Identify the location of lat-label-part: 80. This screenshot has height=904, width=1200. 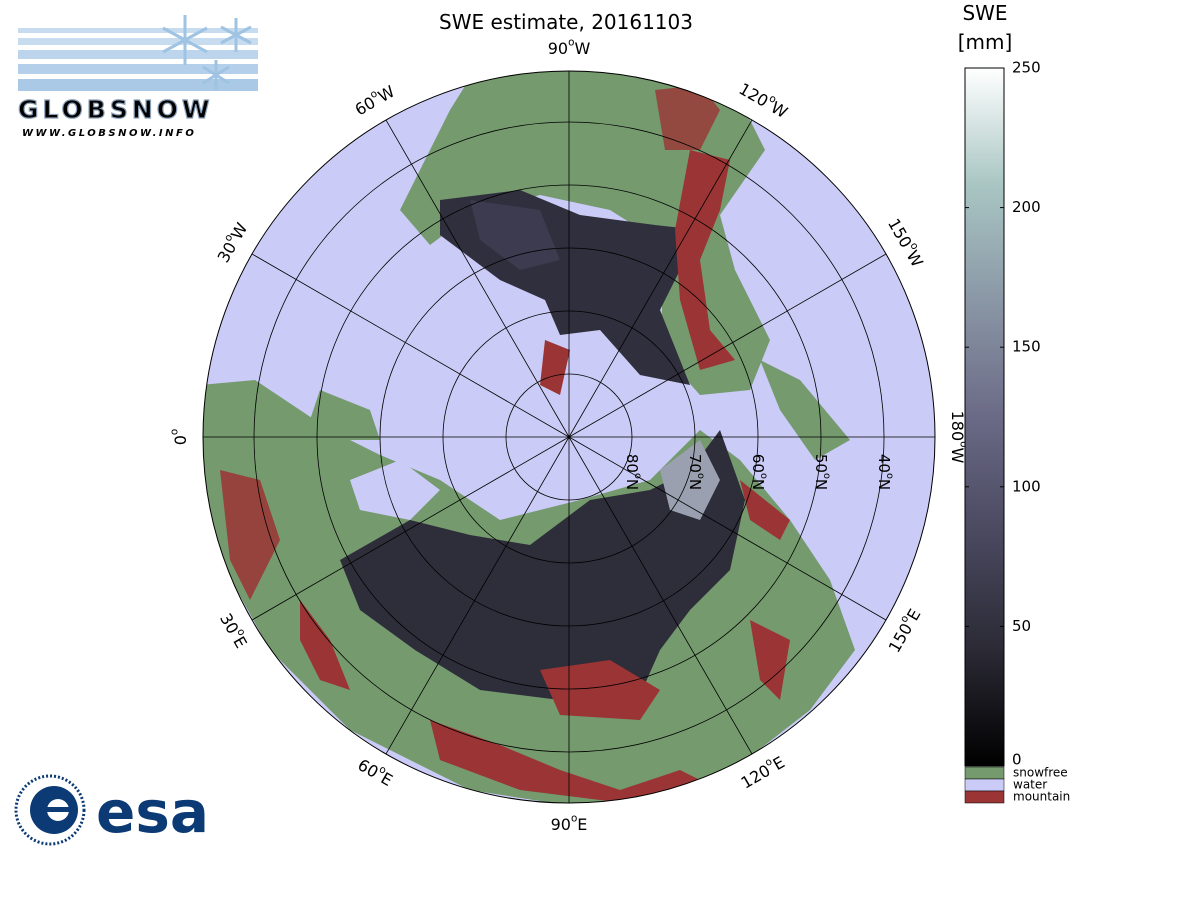
(633, 463).